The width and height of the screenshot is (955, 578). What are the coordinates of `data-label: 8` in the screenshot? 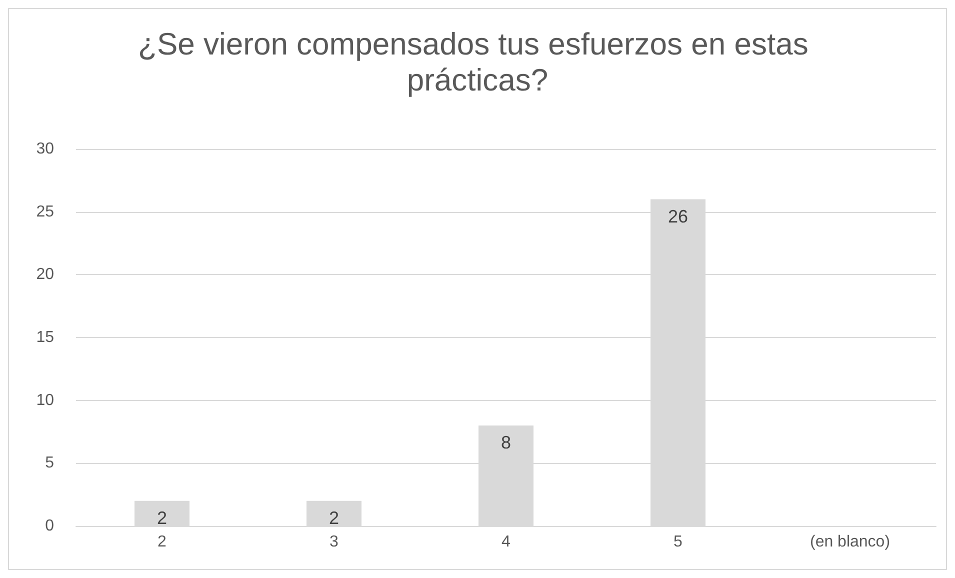 It's located at (506, 442).